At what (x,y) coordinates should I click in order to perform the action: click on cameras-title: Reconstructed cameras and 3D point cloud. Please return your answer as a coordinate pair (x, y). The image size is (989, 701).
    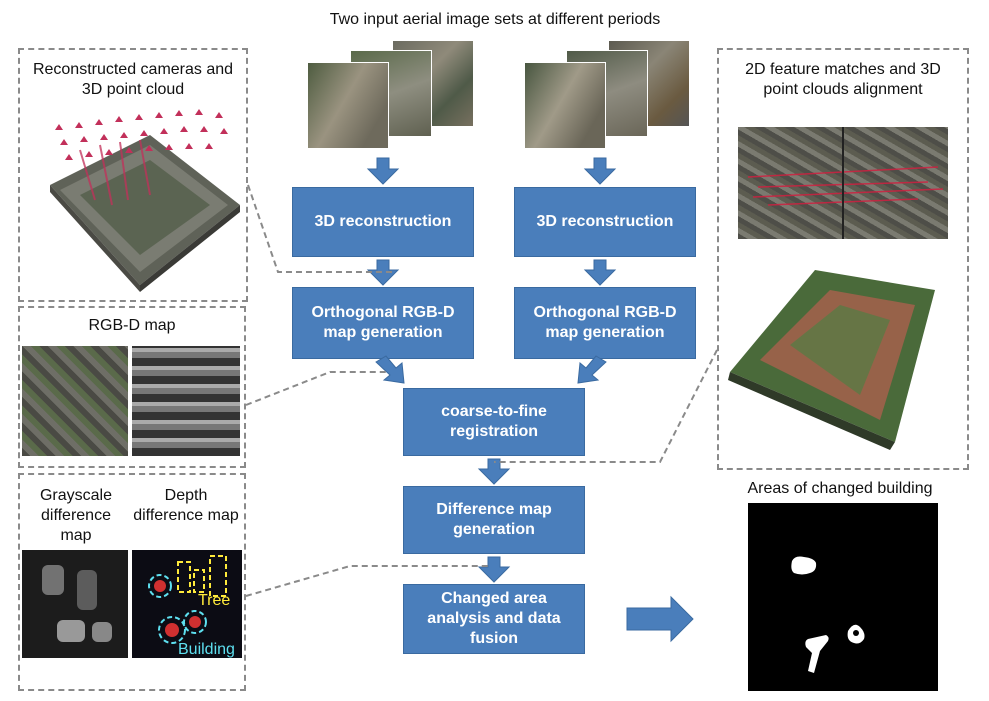
    Looking at the image, I should click on (133, 79).